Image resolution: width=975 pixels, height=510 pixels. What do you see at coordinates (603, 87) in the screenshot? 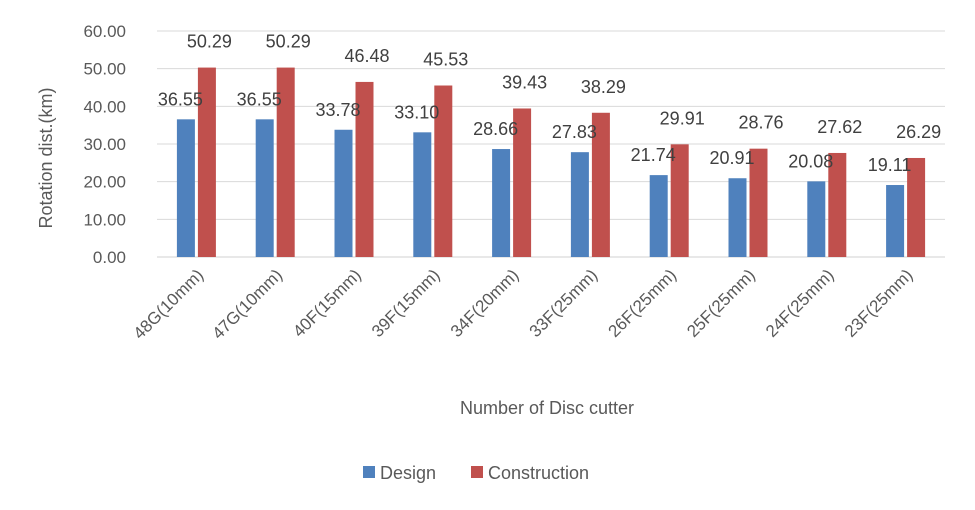
I see `data-label-construction: 38.29` at bounding box center [603, 87].